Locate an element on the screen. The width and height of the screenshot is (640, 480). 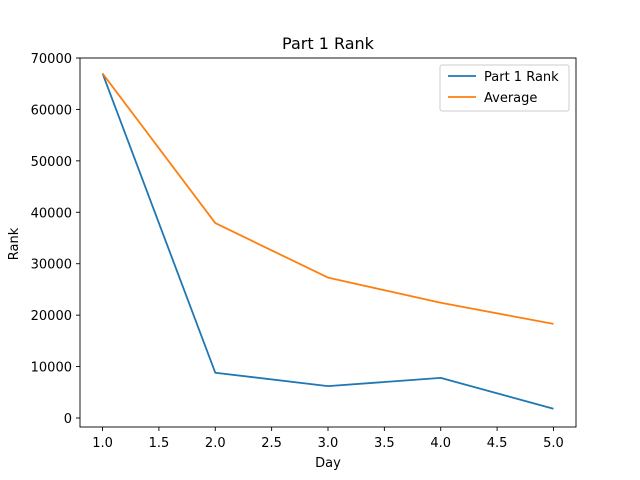
x-tick-label: 3.0 is located at coordinates (328, 443).